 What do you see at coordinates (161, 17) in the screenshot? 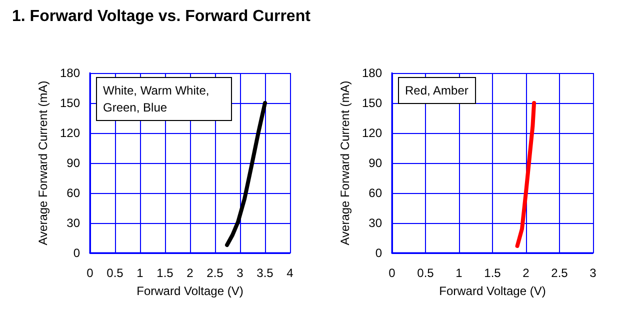
I see `chart-title: 1. Forward Voltage vs. Forward Current` at bounding box center [161, 17].